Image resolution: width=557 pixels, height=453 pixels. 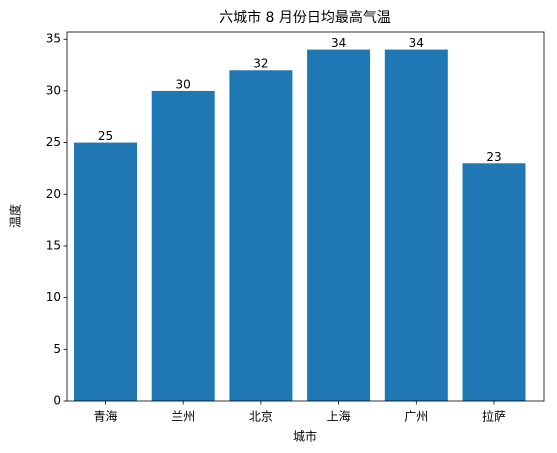 What do you see at coordinates (305, 436) in the screenshot?
I see `x-axis-label: 城市` at bounding box center [305, 436].